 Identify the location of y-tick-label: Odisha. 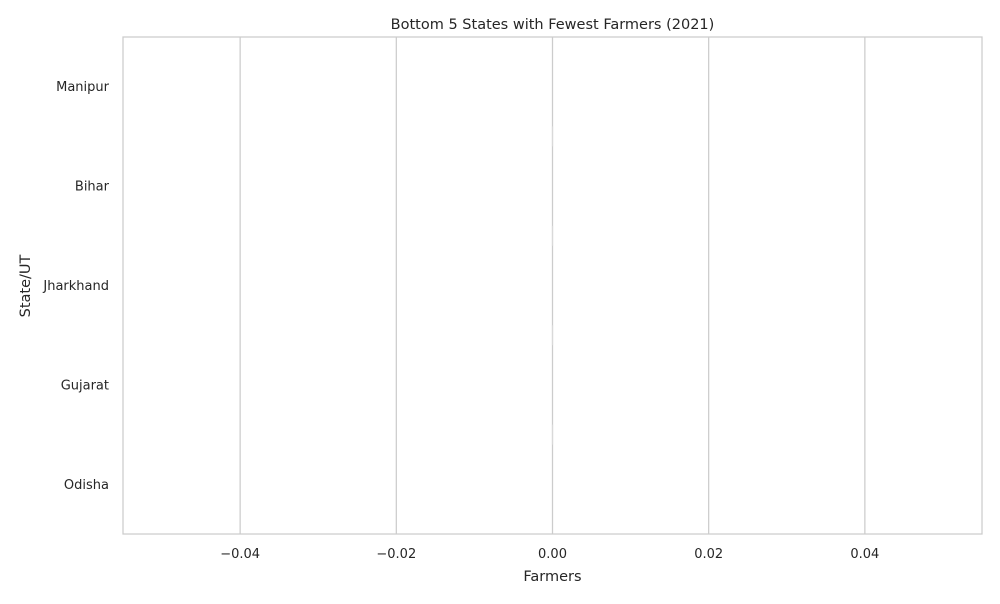
(86, 485).